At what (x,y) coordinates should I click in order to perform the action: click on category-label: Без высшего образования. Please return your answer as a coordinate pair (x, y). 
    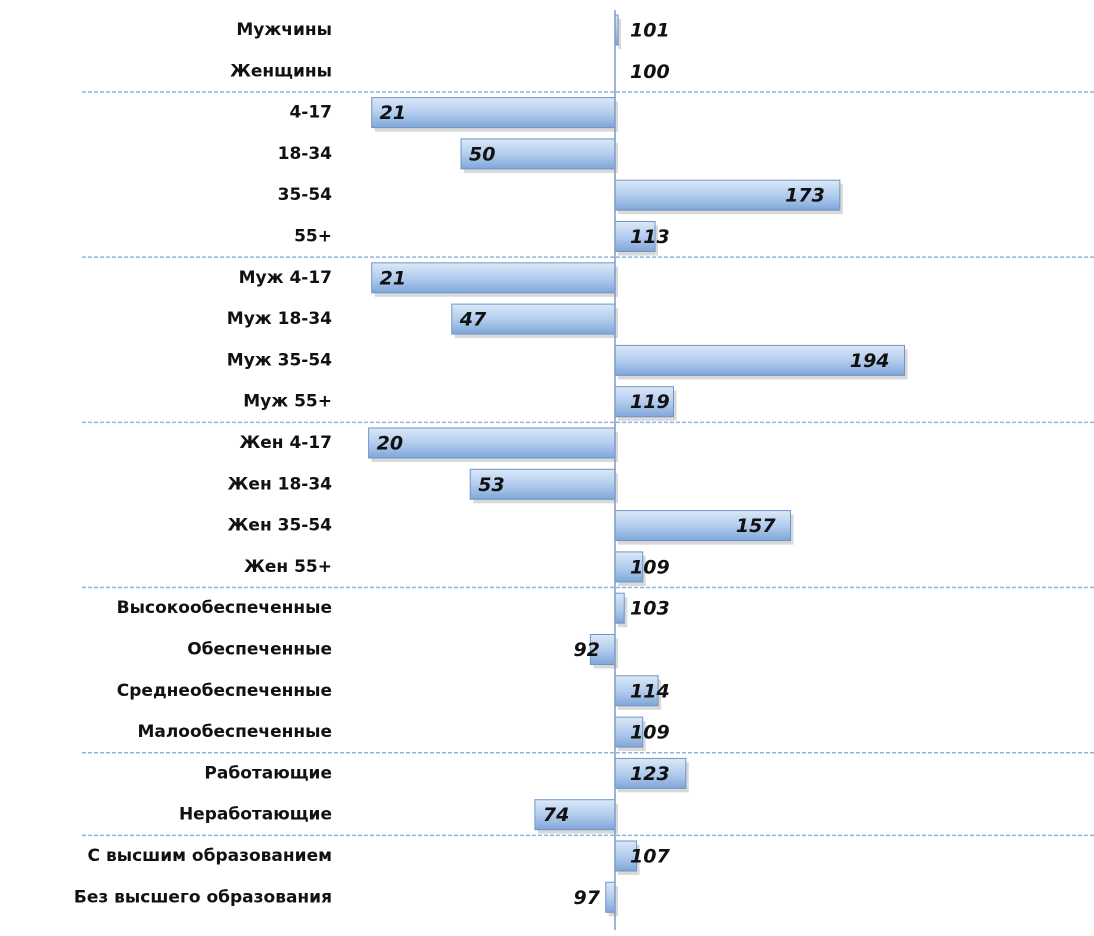
    Looking at the image, I should click on (203, 897).